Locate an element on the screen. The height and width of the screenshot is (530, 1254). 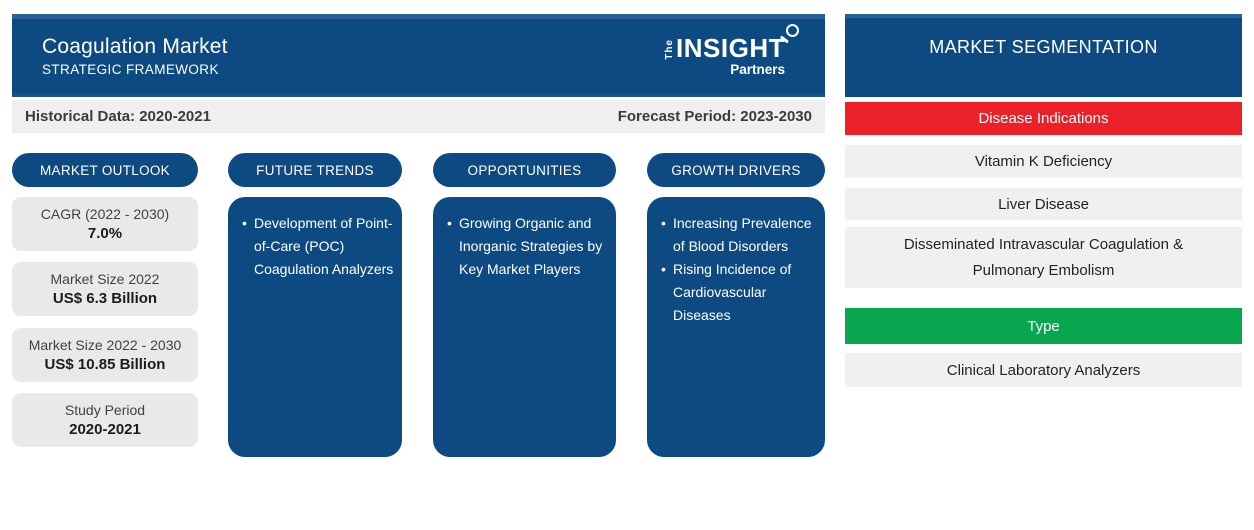
logo-insight-text: INSIGHT is located at coordinates (737, 43).